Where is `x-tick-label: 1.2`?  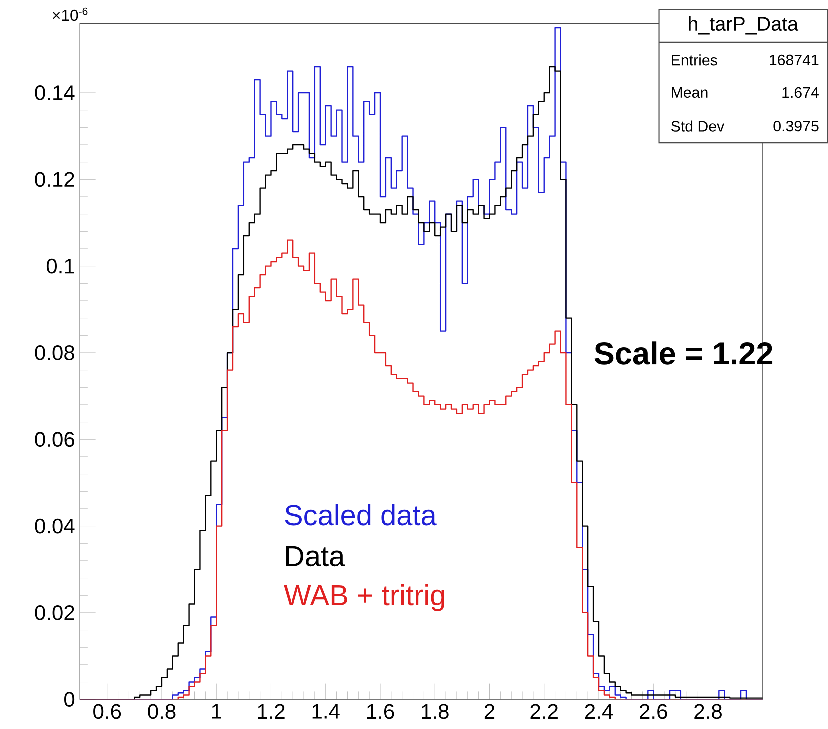 x-tick-label: 1.2 is located at coordinates (271, 711).